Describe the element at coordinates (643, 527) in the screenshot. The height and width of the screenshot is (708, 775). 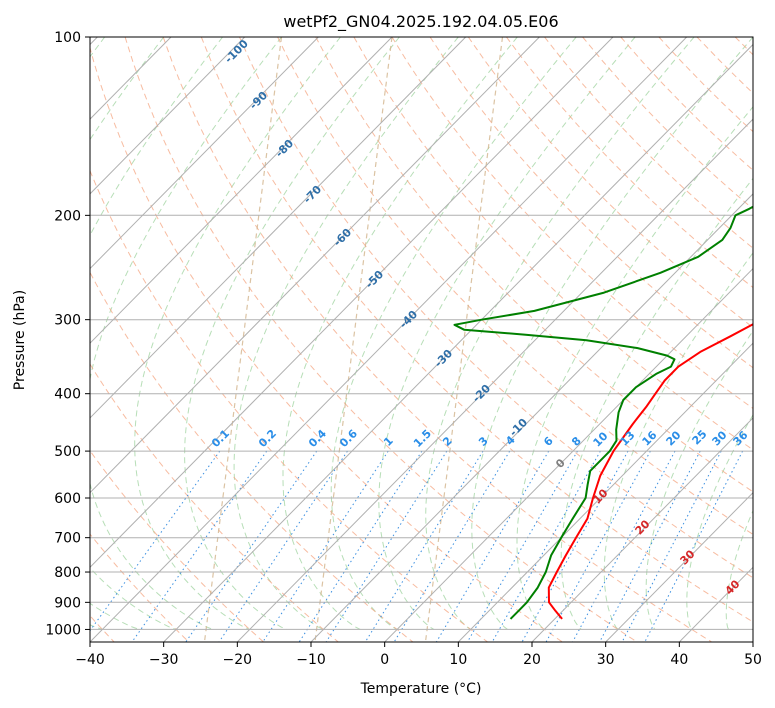
I see `moist-adiabat-label: 20` at that location.